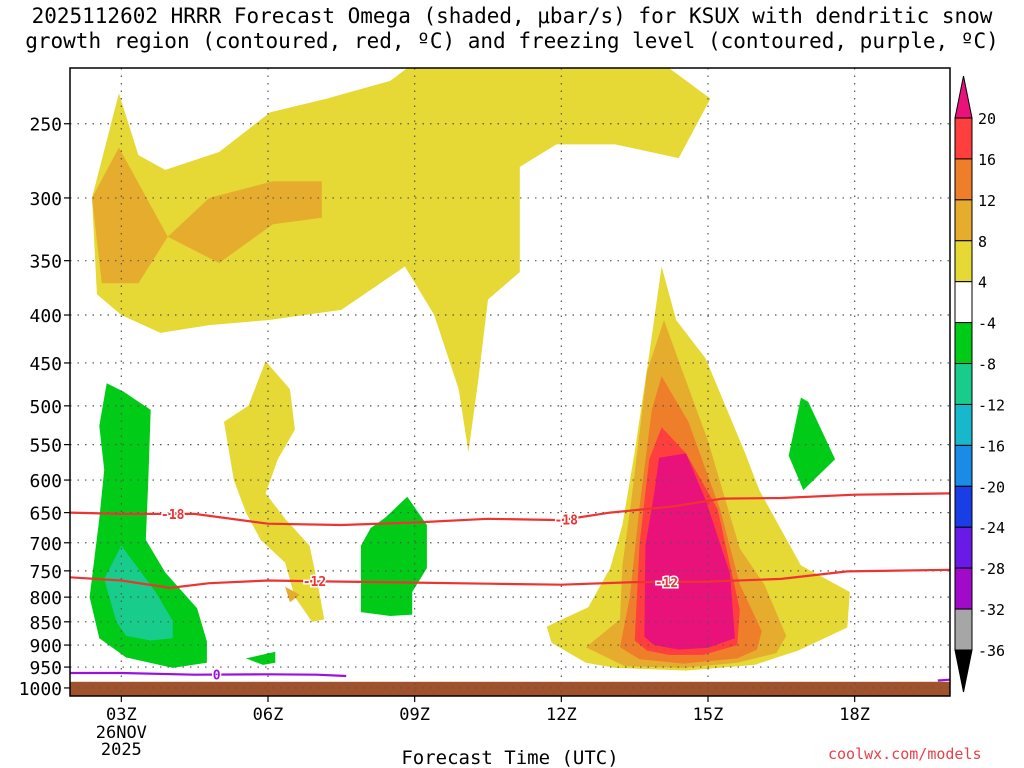 The width and height of the screenshot is (1024, 768). What do you see at coordinates (121, 715) in the screenshot?
I see `x-tick-label-03Z: 03Z` at bounding box center [121, 715].